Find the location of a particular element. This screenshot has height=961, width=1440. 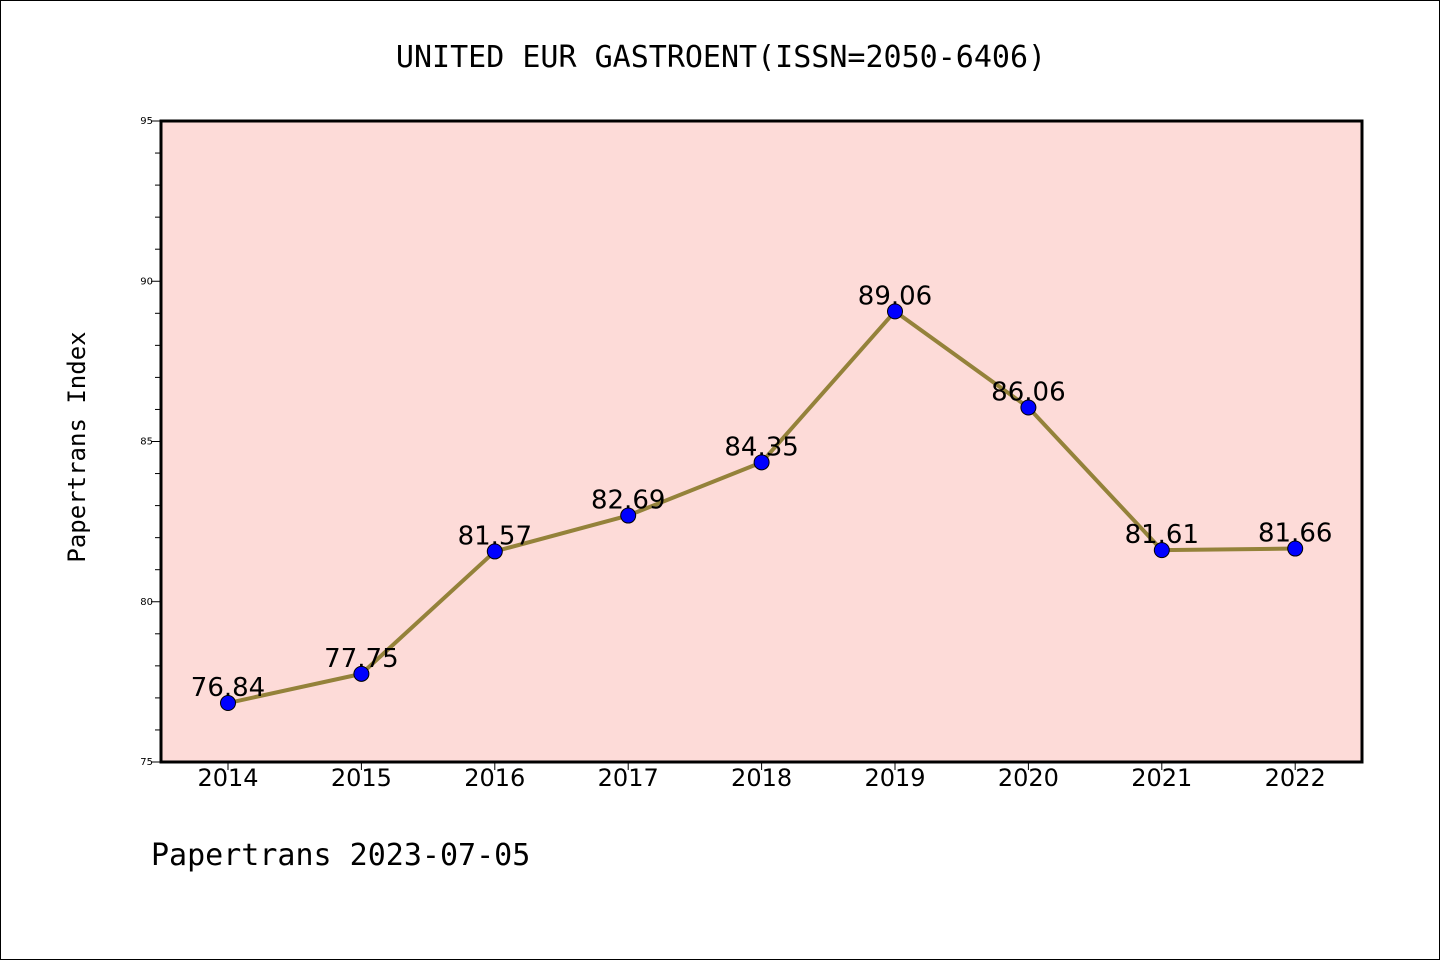

y-tick-label: 85 is located at coordinates (146, 442).